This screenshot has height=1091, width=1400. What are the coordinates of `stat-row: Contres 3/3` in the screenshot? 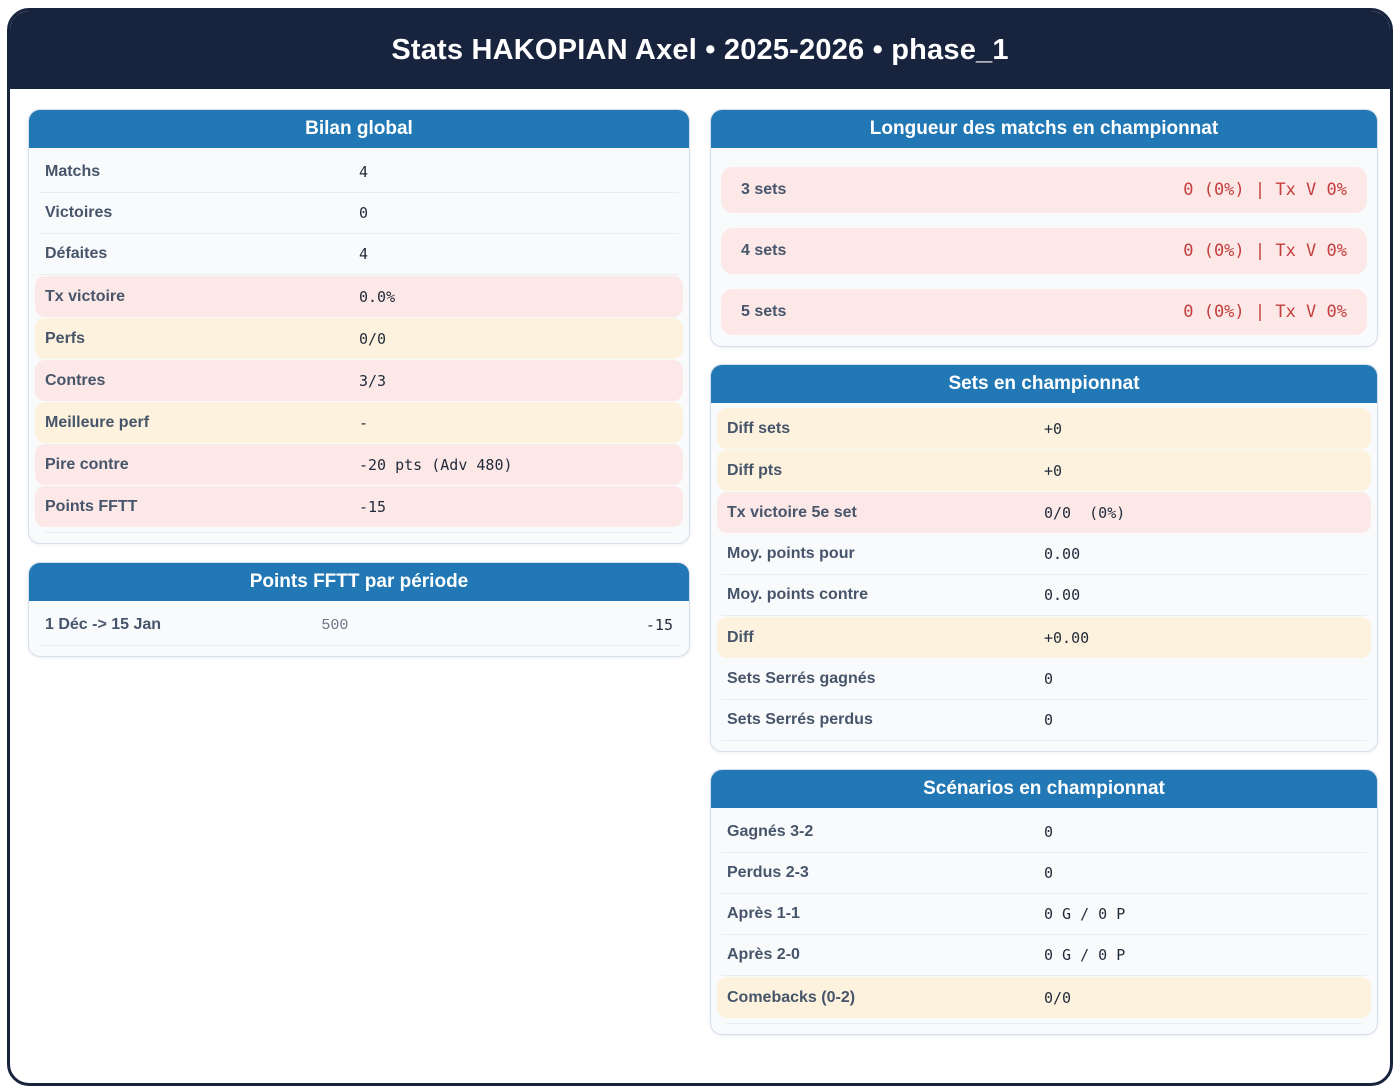 It's located at (359, 380).